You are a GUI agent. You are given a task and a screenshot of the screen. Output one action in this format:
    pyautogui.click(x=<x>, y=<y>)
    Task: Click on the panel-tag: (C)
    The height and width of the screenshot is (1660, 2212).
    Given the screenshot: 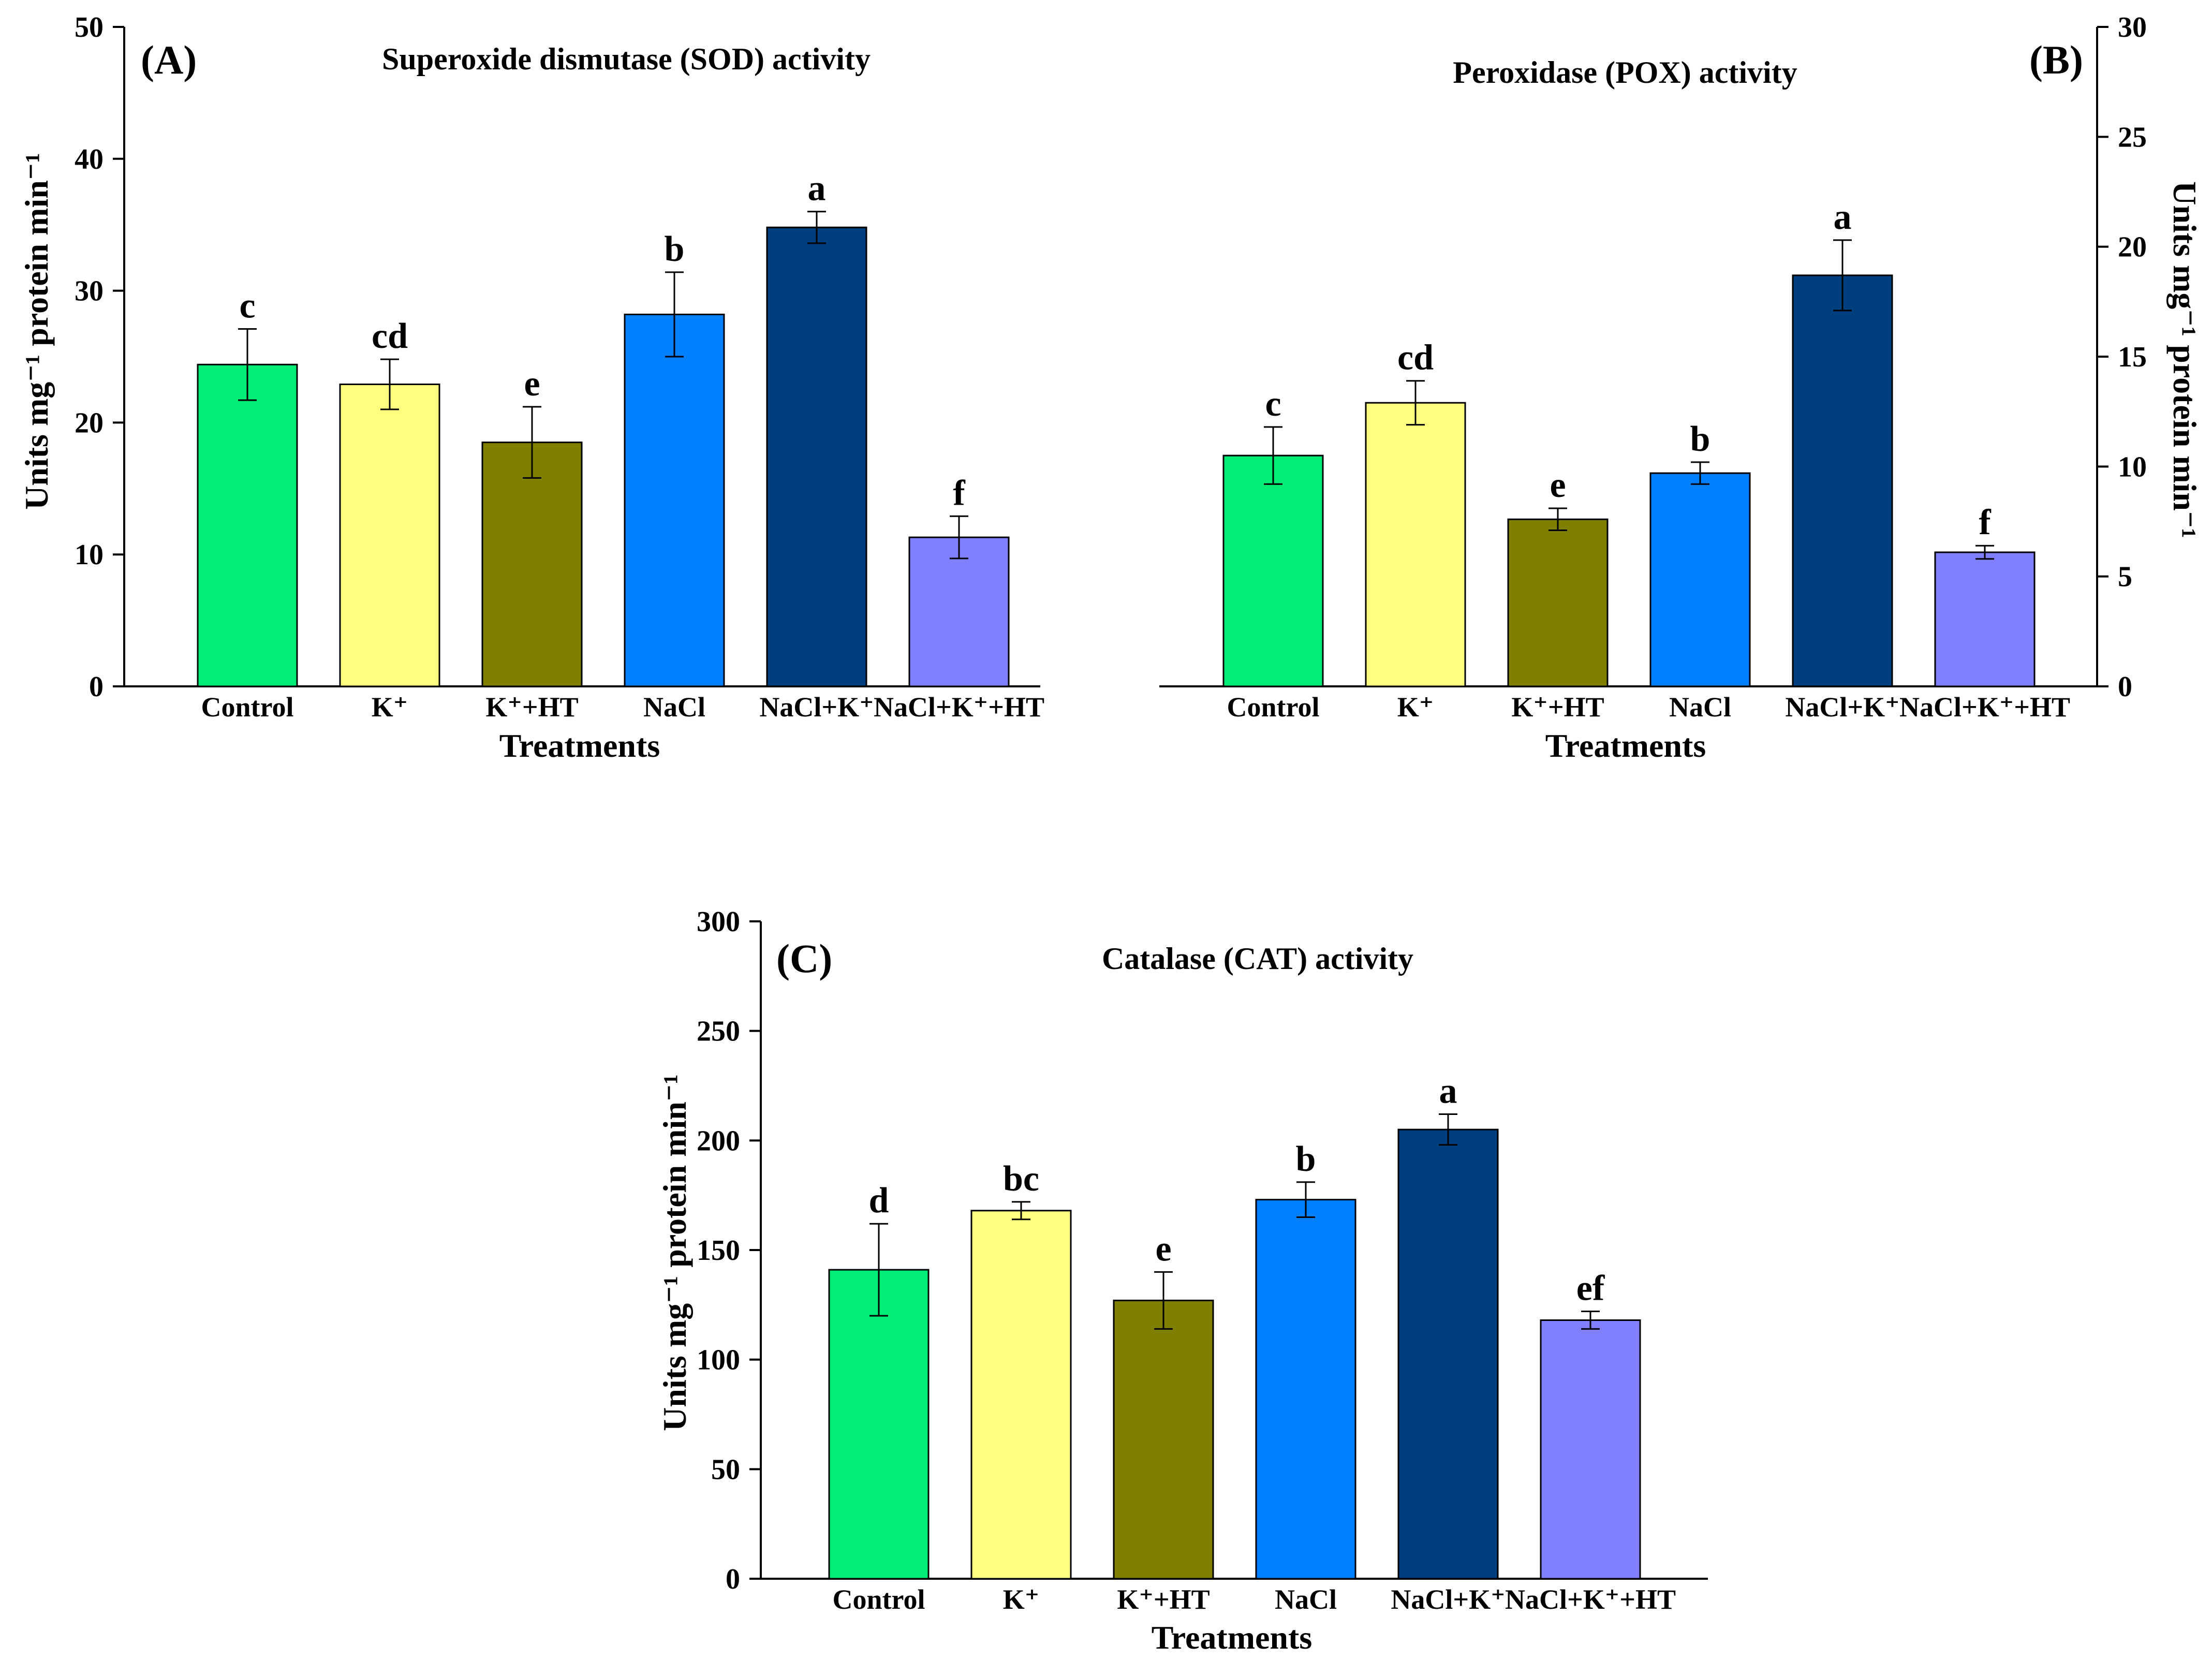 What is the action you would take?
    pyautogui.click(x=804, y=958)
    